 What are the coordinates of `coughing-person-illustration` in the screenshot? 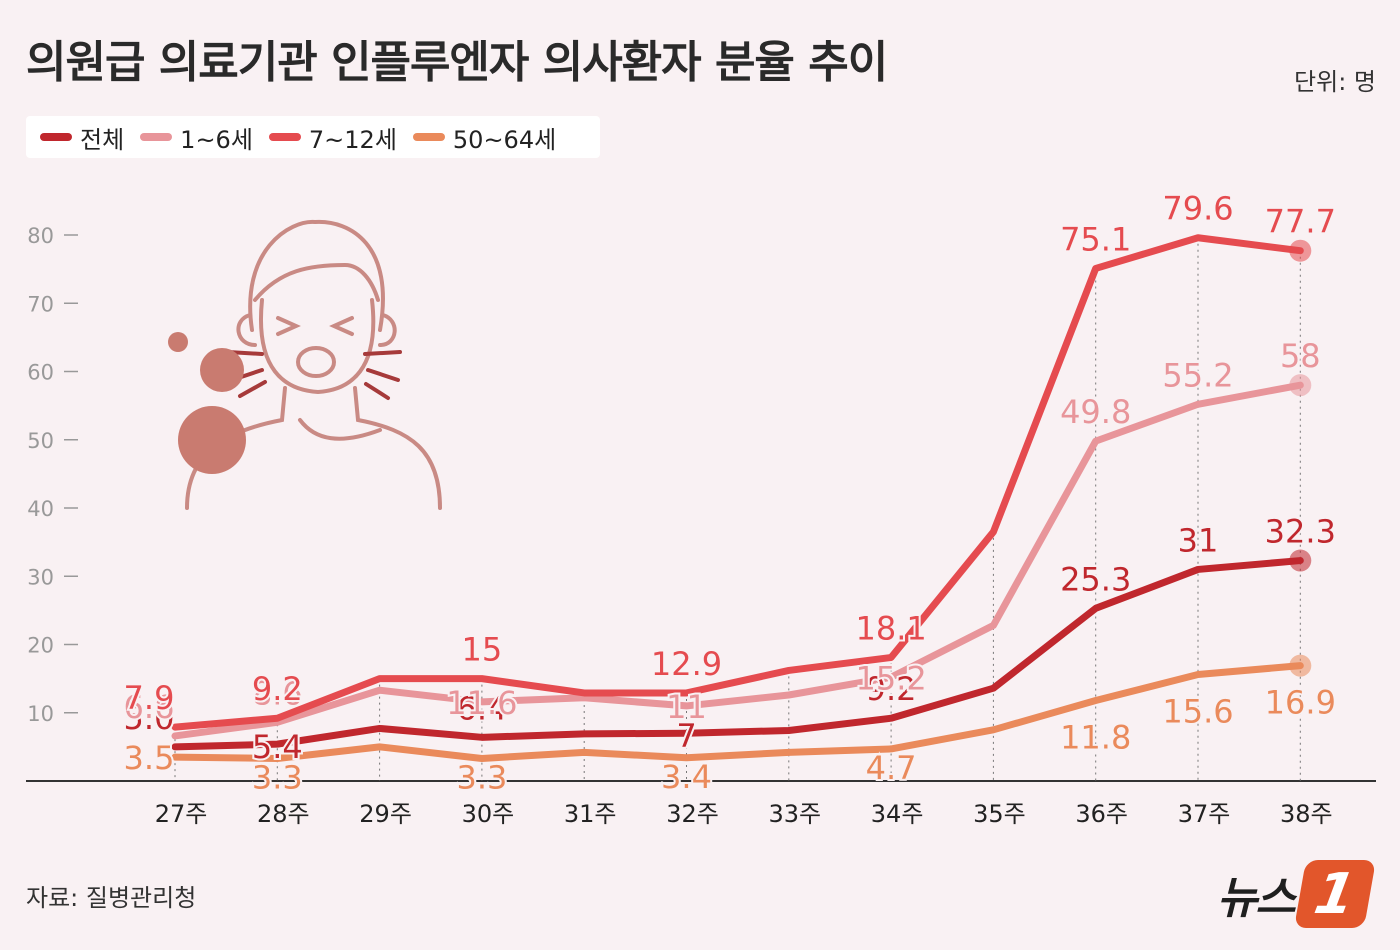 It's located at (305, 364).